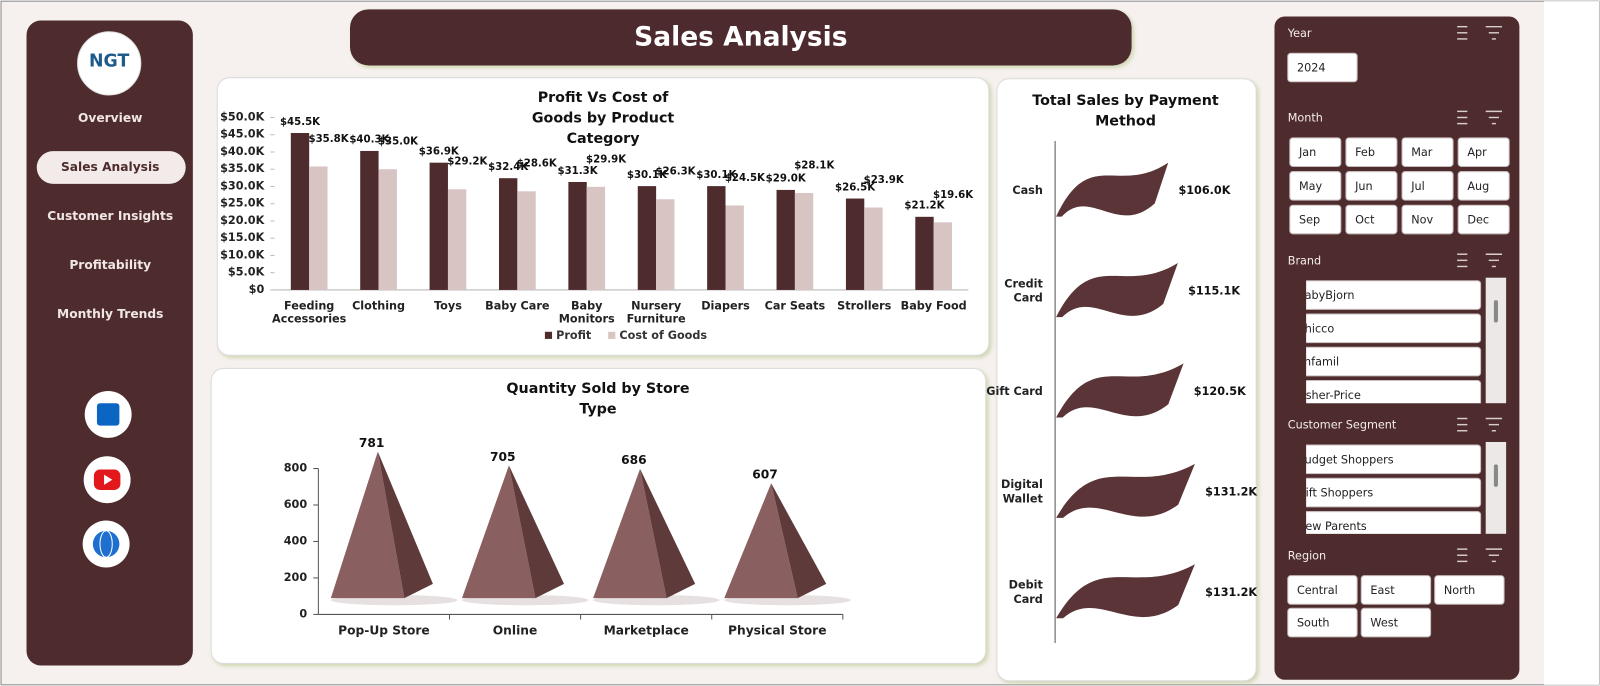  Describe the element at coordinates (1422, 220) in the screenshot. I see `slicer-item-label: Nov` at that location.